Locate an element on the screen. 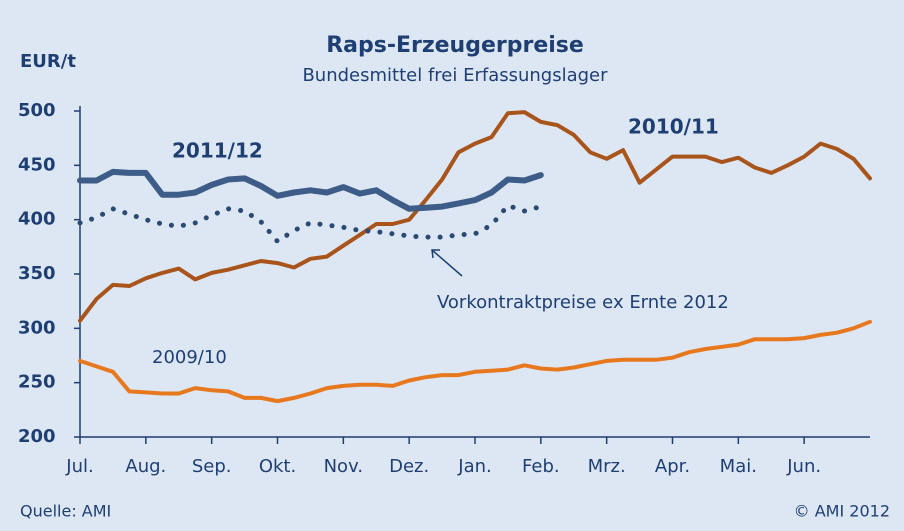 The height and width of the screenshot is (531, 904). x-tick-label: Nov. is located at coordinates (343, 466).